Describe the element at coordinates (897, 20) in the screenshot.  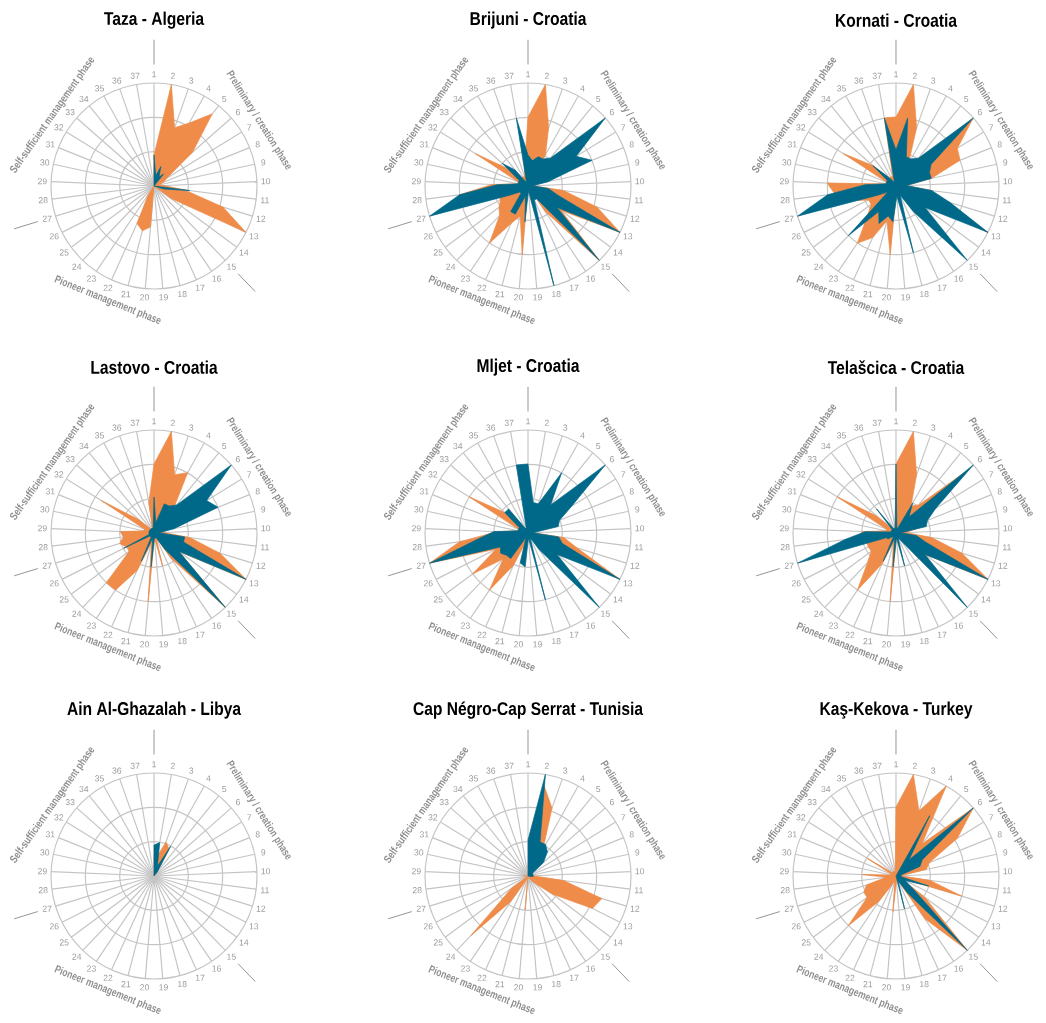
I see `chart-title: Kornati - Croatia` at that location.